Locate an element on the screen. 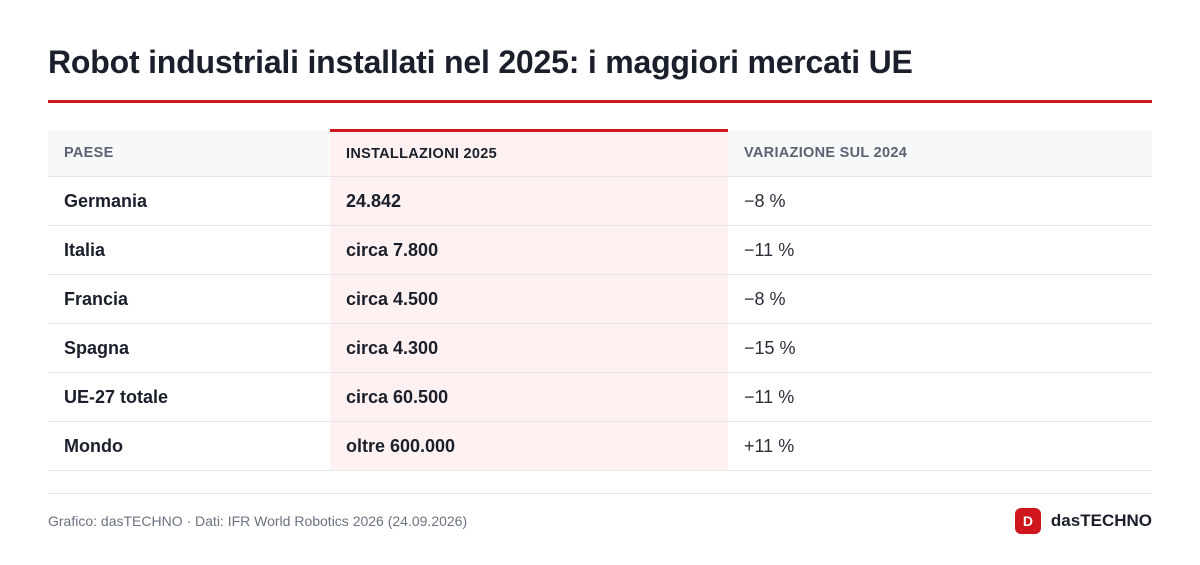 This screenshot has width=1200, height=565. footer-divider is located at coordinates (600, 493).